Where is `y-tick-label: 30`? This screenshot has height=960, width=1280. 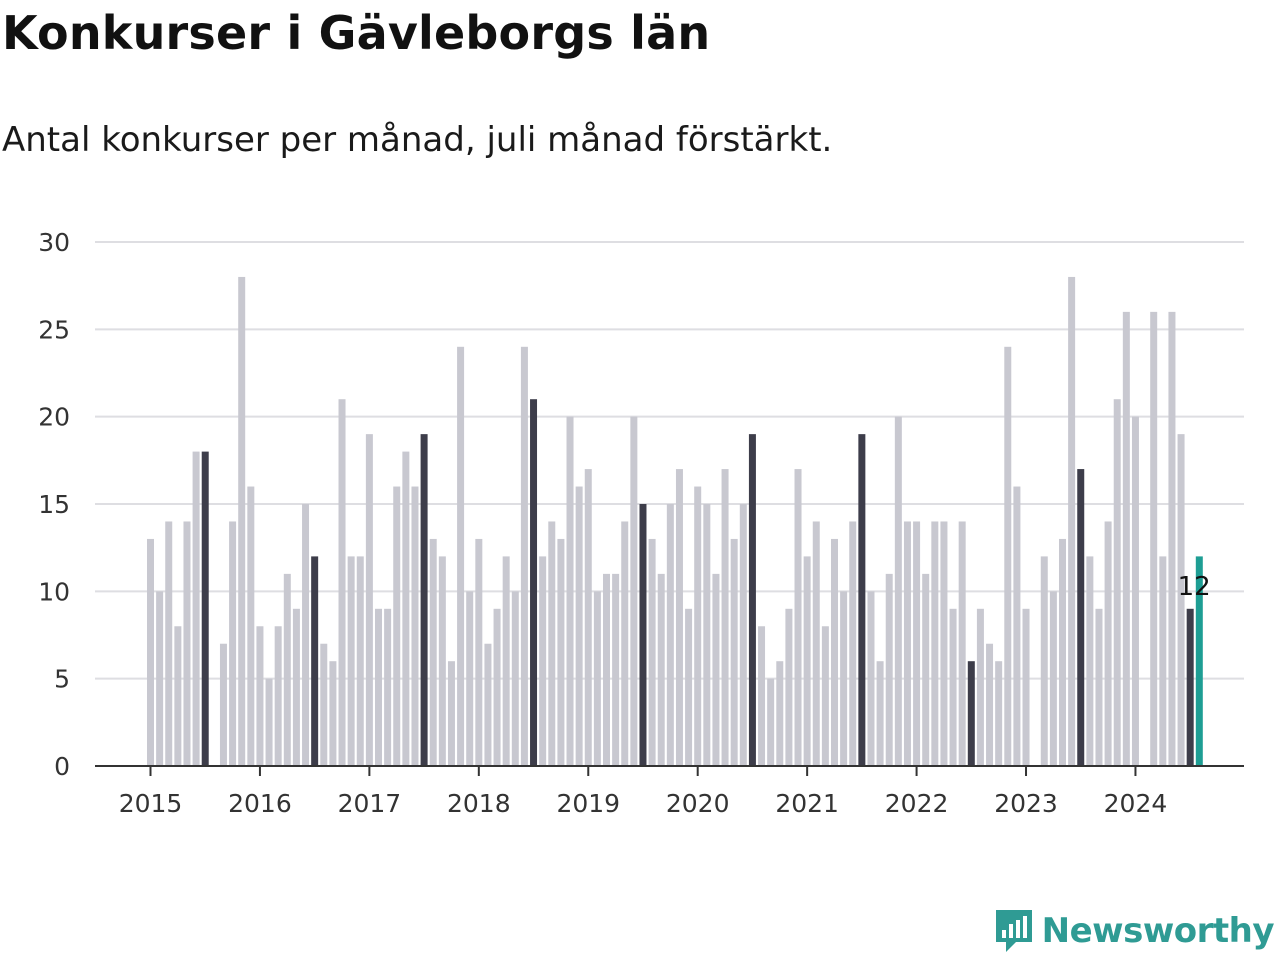
y-tick-label: 30 is located at coordinates (54, 242).